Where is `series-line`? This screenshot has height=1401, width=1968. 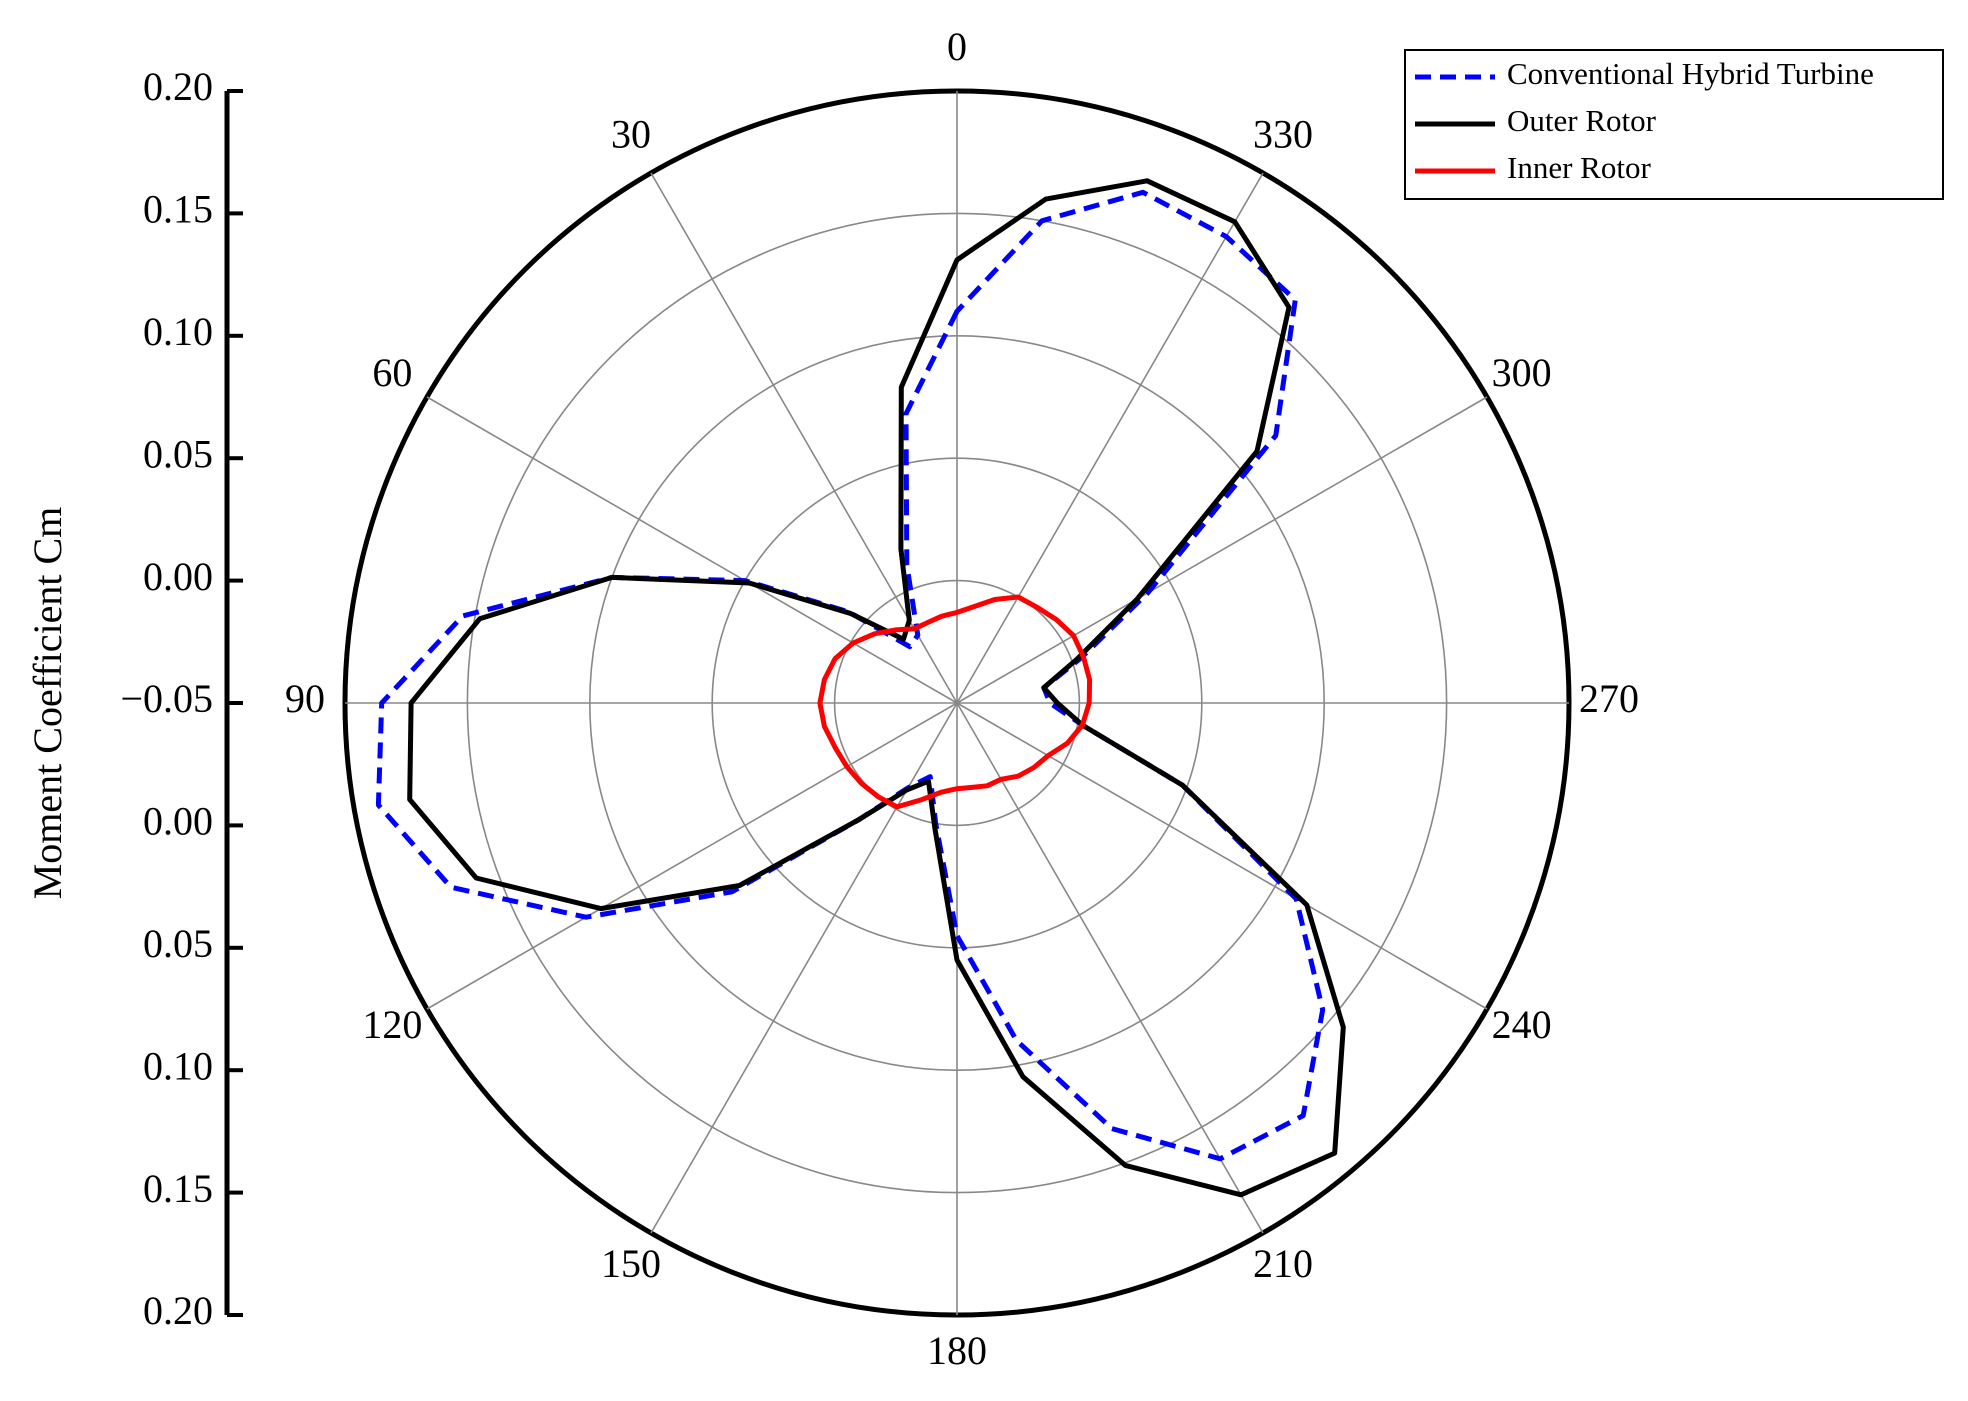
series-line is located at coordinates (955, 702).